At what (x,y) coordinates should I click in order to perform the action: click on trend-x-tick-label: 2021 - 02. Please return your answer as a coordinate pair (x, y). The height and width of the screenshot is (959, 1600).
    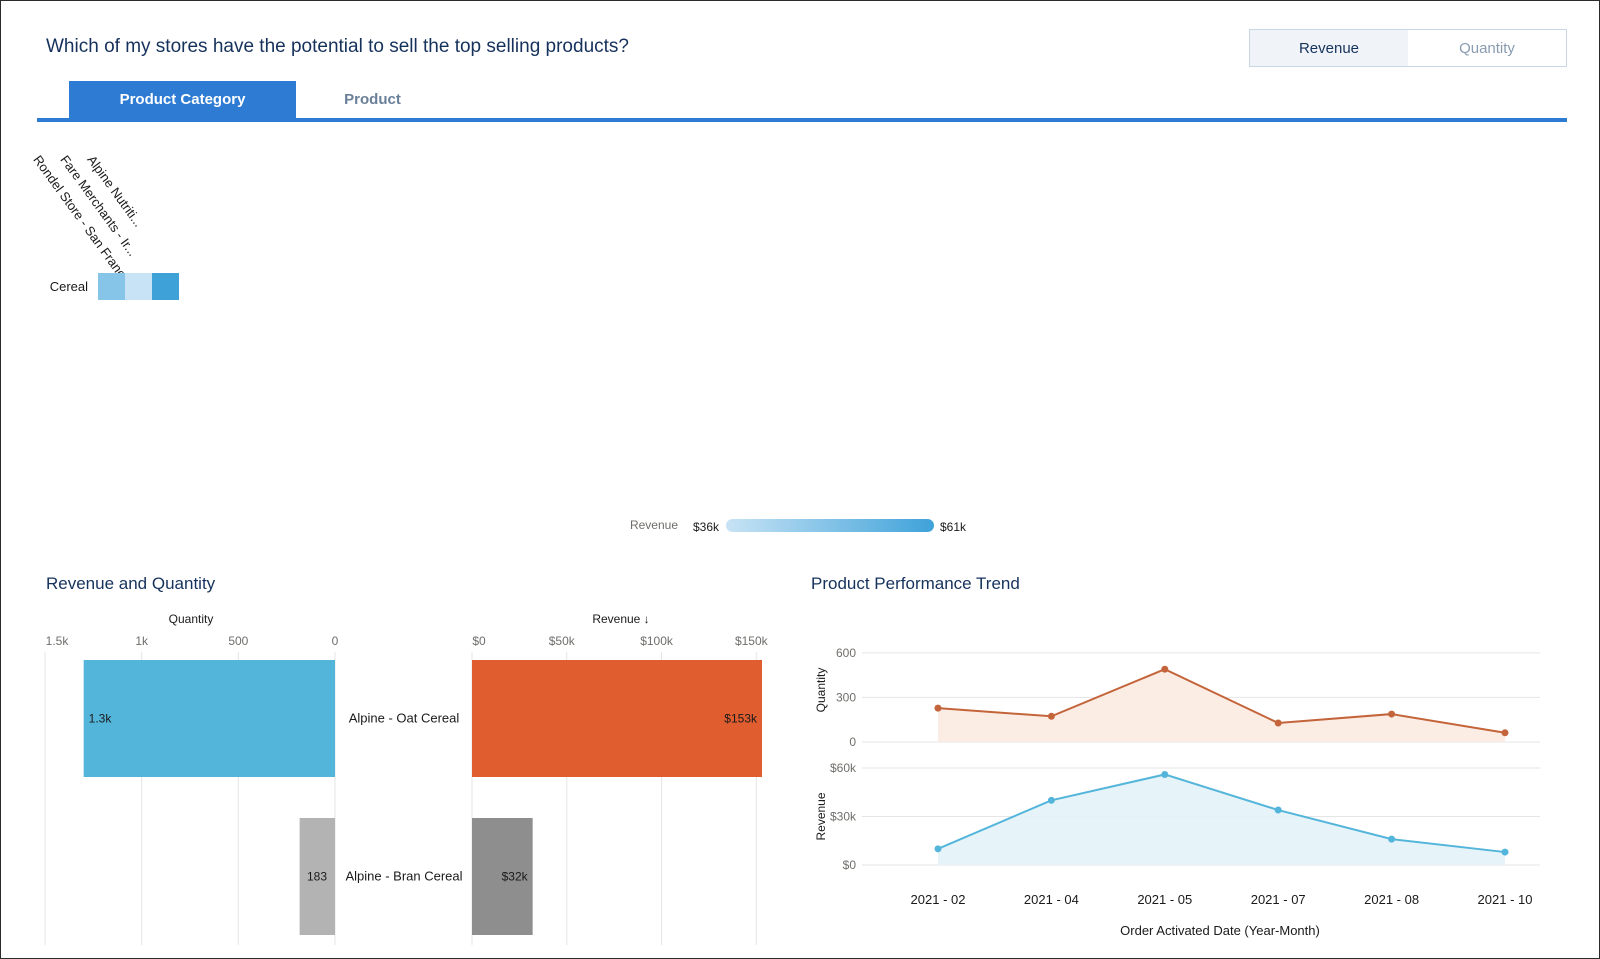
    Looking at the image, I should click on (938, 899).